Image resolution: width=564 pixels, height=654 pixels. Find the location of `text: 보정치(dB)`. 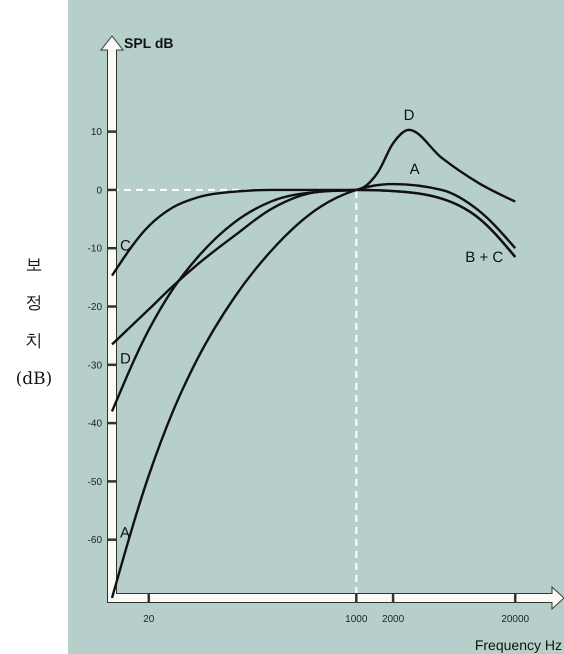

text: 보정치(dB) is located at coordinates (34, 322).